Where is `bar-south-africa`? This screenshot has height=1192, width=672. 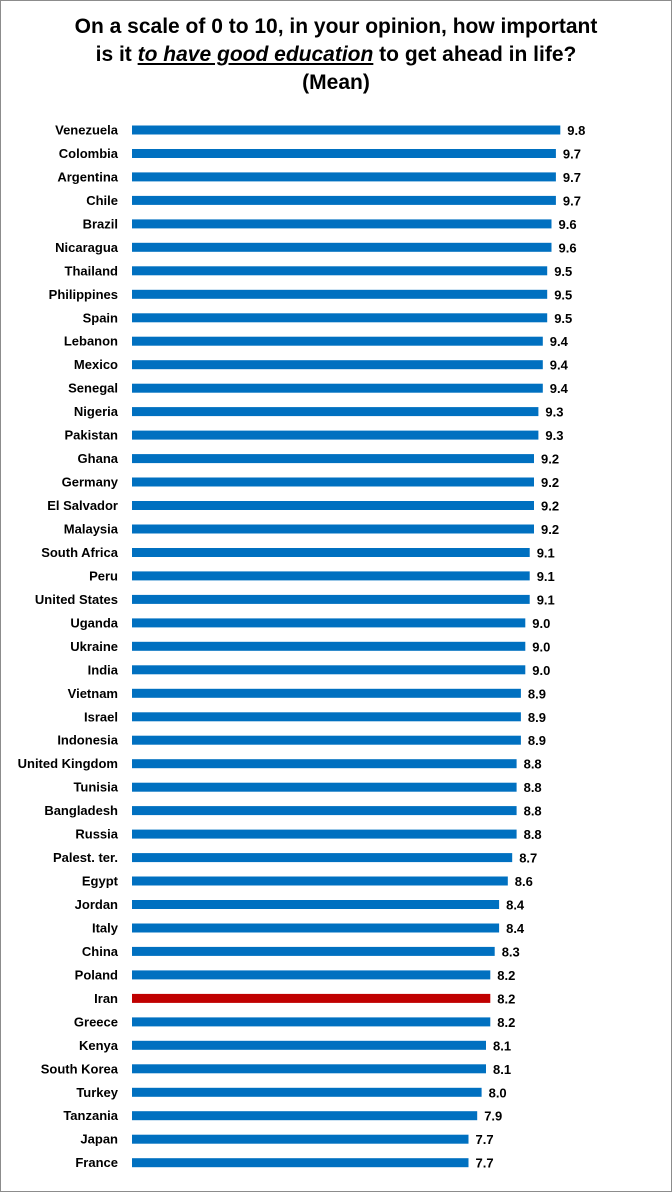 bar-south-africa is located at coordinates (331, 552).